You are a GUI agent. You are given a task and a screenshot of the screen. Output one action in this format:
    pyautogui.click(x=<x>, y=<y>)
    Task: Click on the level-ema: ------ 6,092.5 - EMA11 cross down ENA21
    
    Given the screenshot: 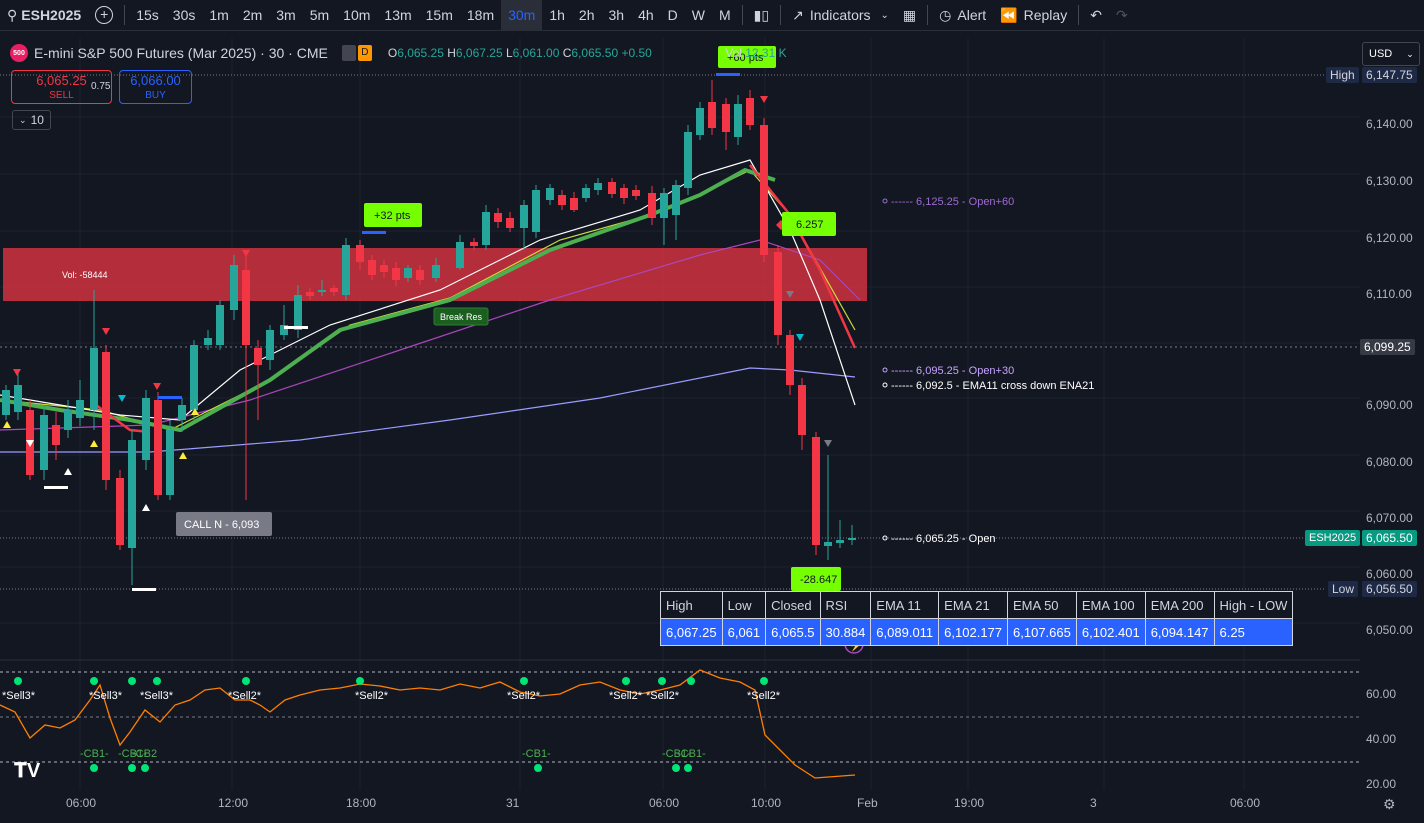 What is the action you would take?
    pyautogui.click(x=992, y=386)
    